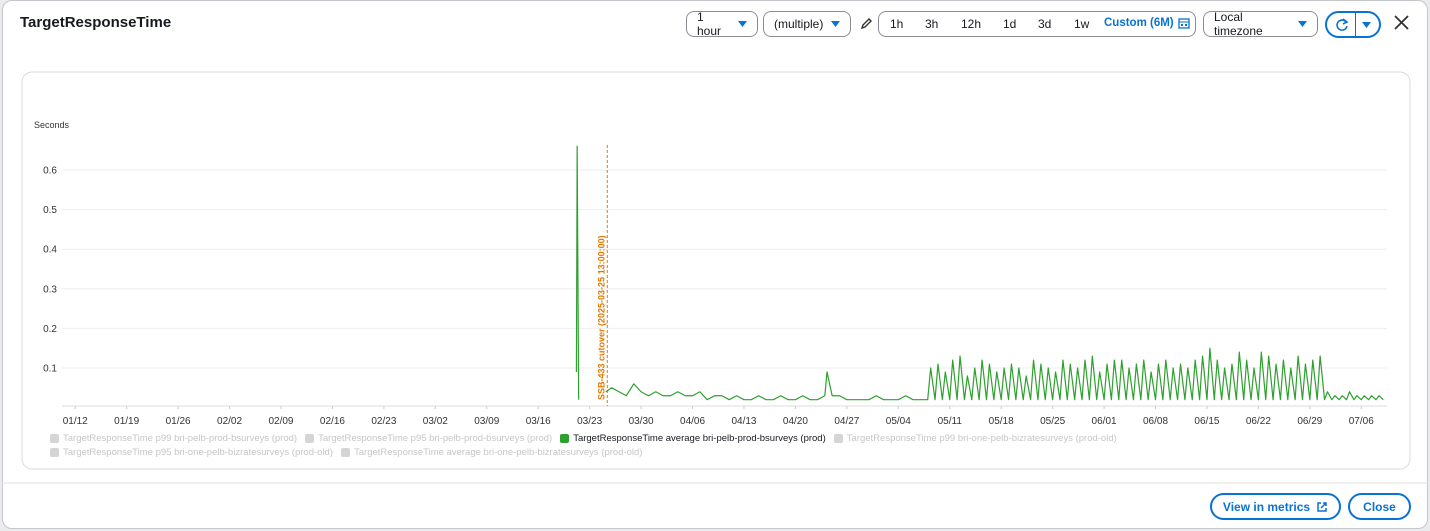  What do you see at coordinates (1052, 421) in the screenshot?
I see `x-tick-label: 05/25` at bounding box center [1052, 421].